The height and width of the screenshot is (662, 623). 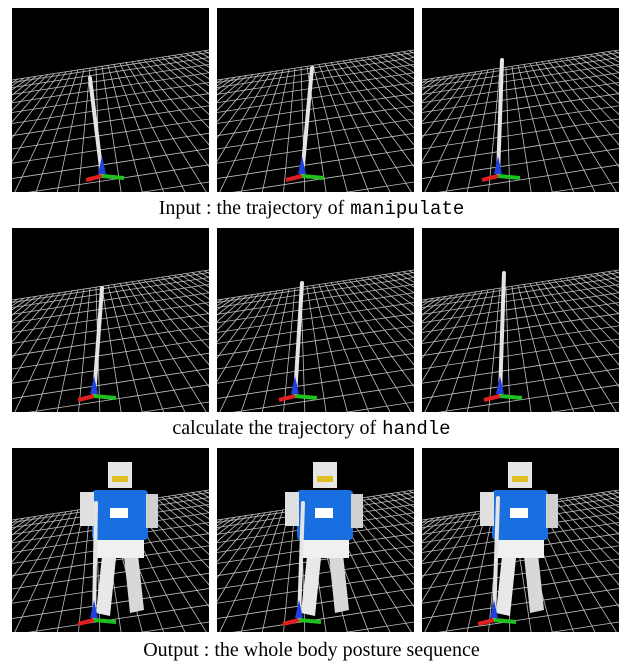 I want to click on head, so click(x=325, y=475).